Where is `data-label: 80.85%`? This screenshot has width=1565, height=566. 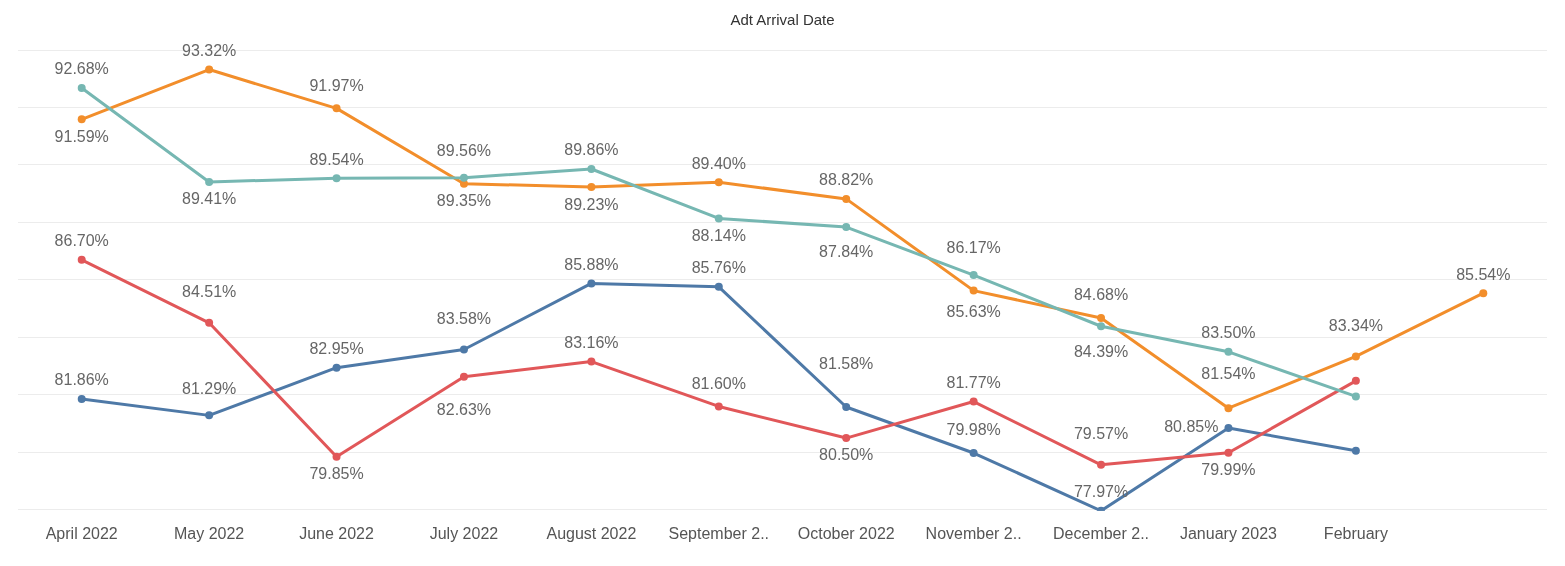 data-label: 80.85% is located at coordinates (1191, 427).